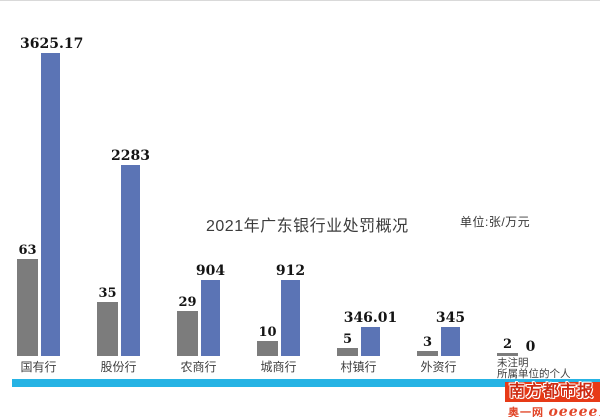  I want to click on count-value-label: 2, so click(507, 344).